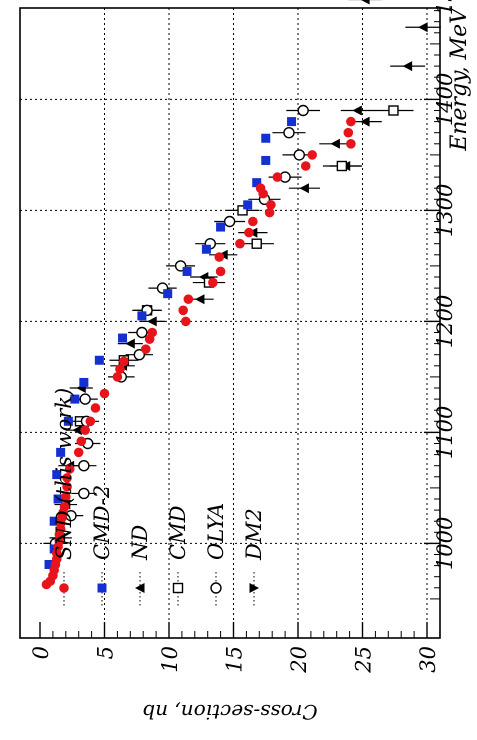 The image size is (477, 740). Describe the element at coordinates (216, 531) in the screenshot. I see `legend-label-olya: OLYA` at that location.